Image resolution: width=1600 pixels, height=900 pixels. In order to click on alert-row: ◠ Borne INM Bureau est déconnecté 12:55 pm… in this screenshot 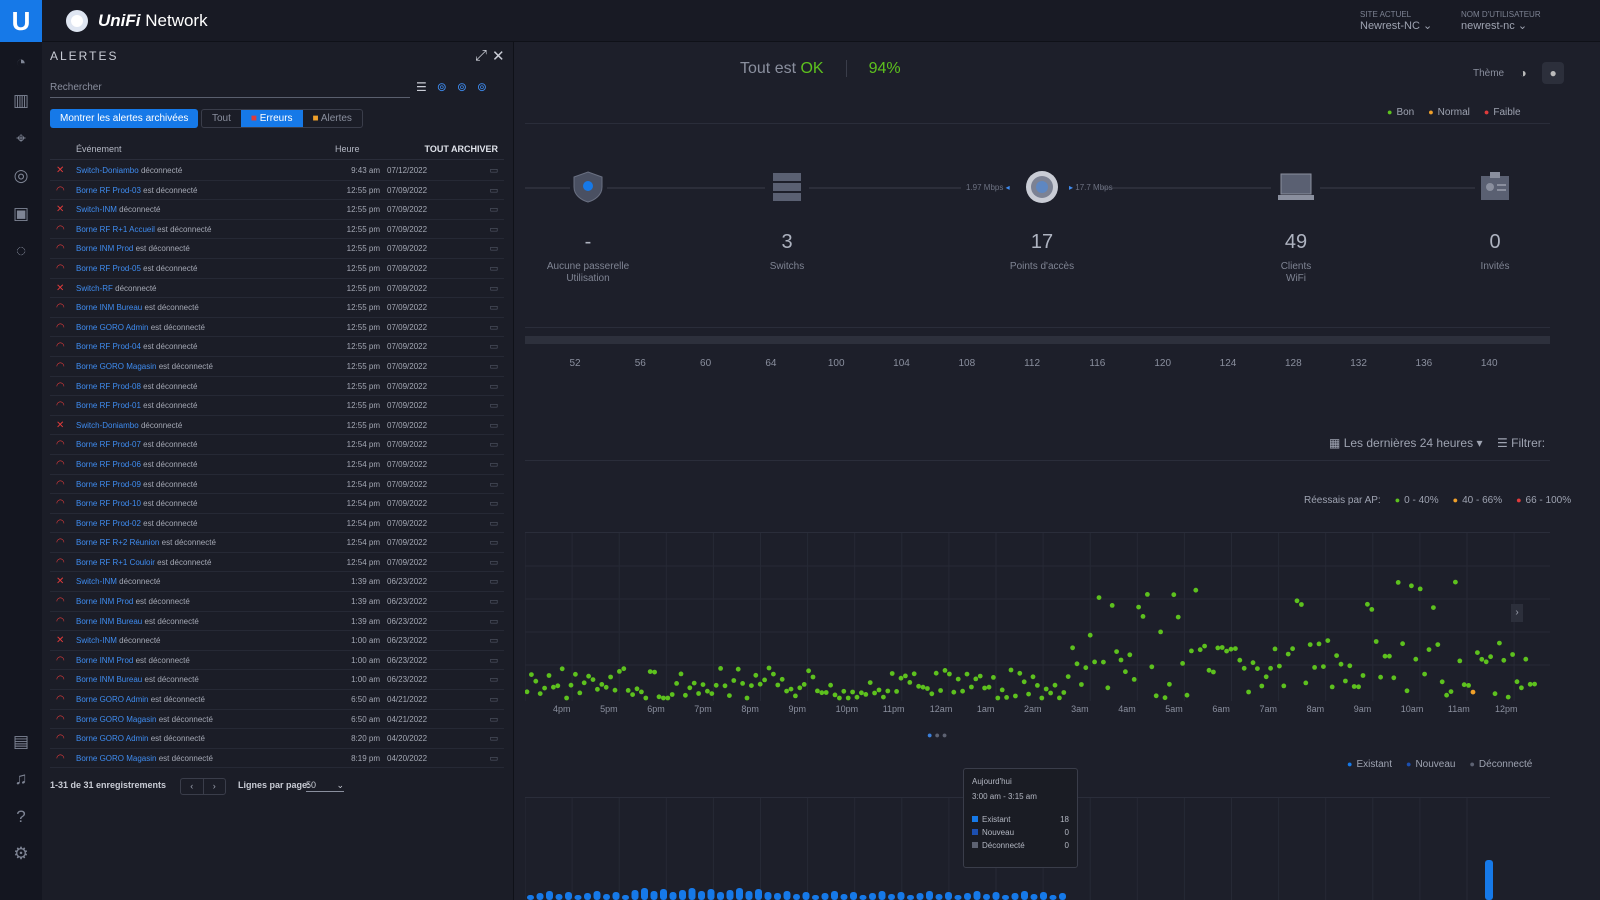, I will do `click(277, 308)`.